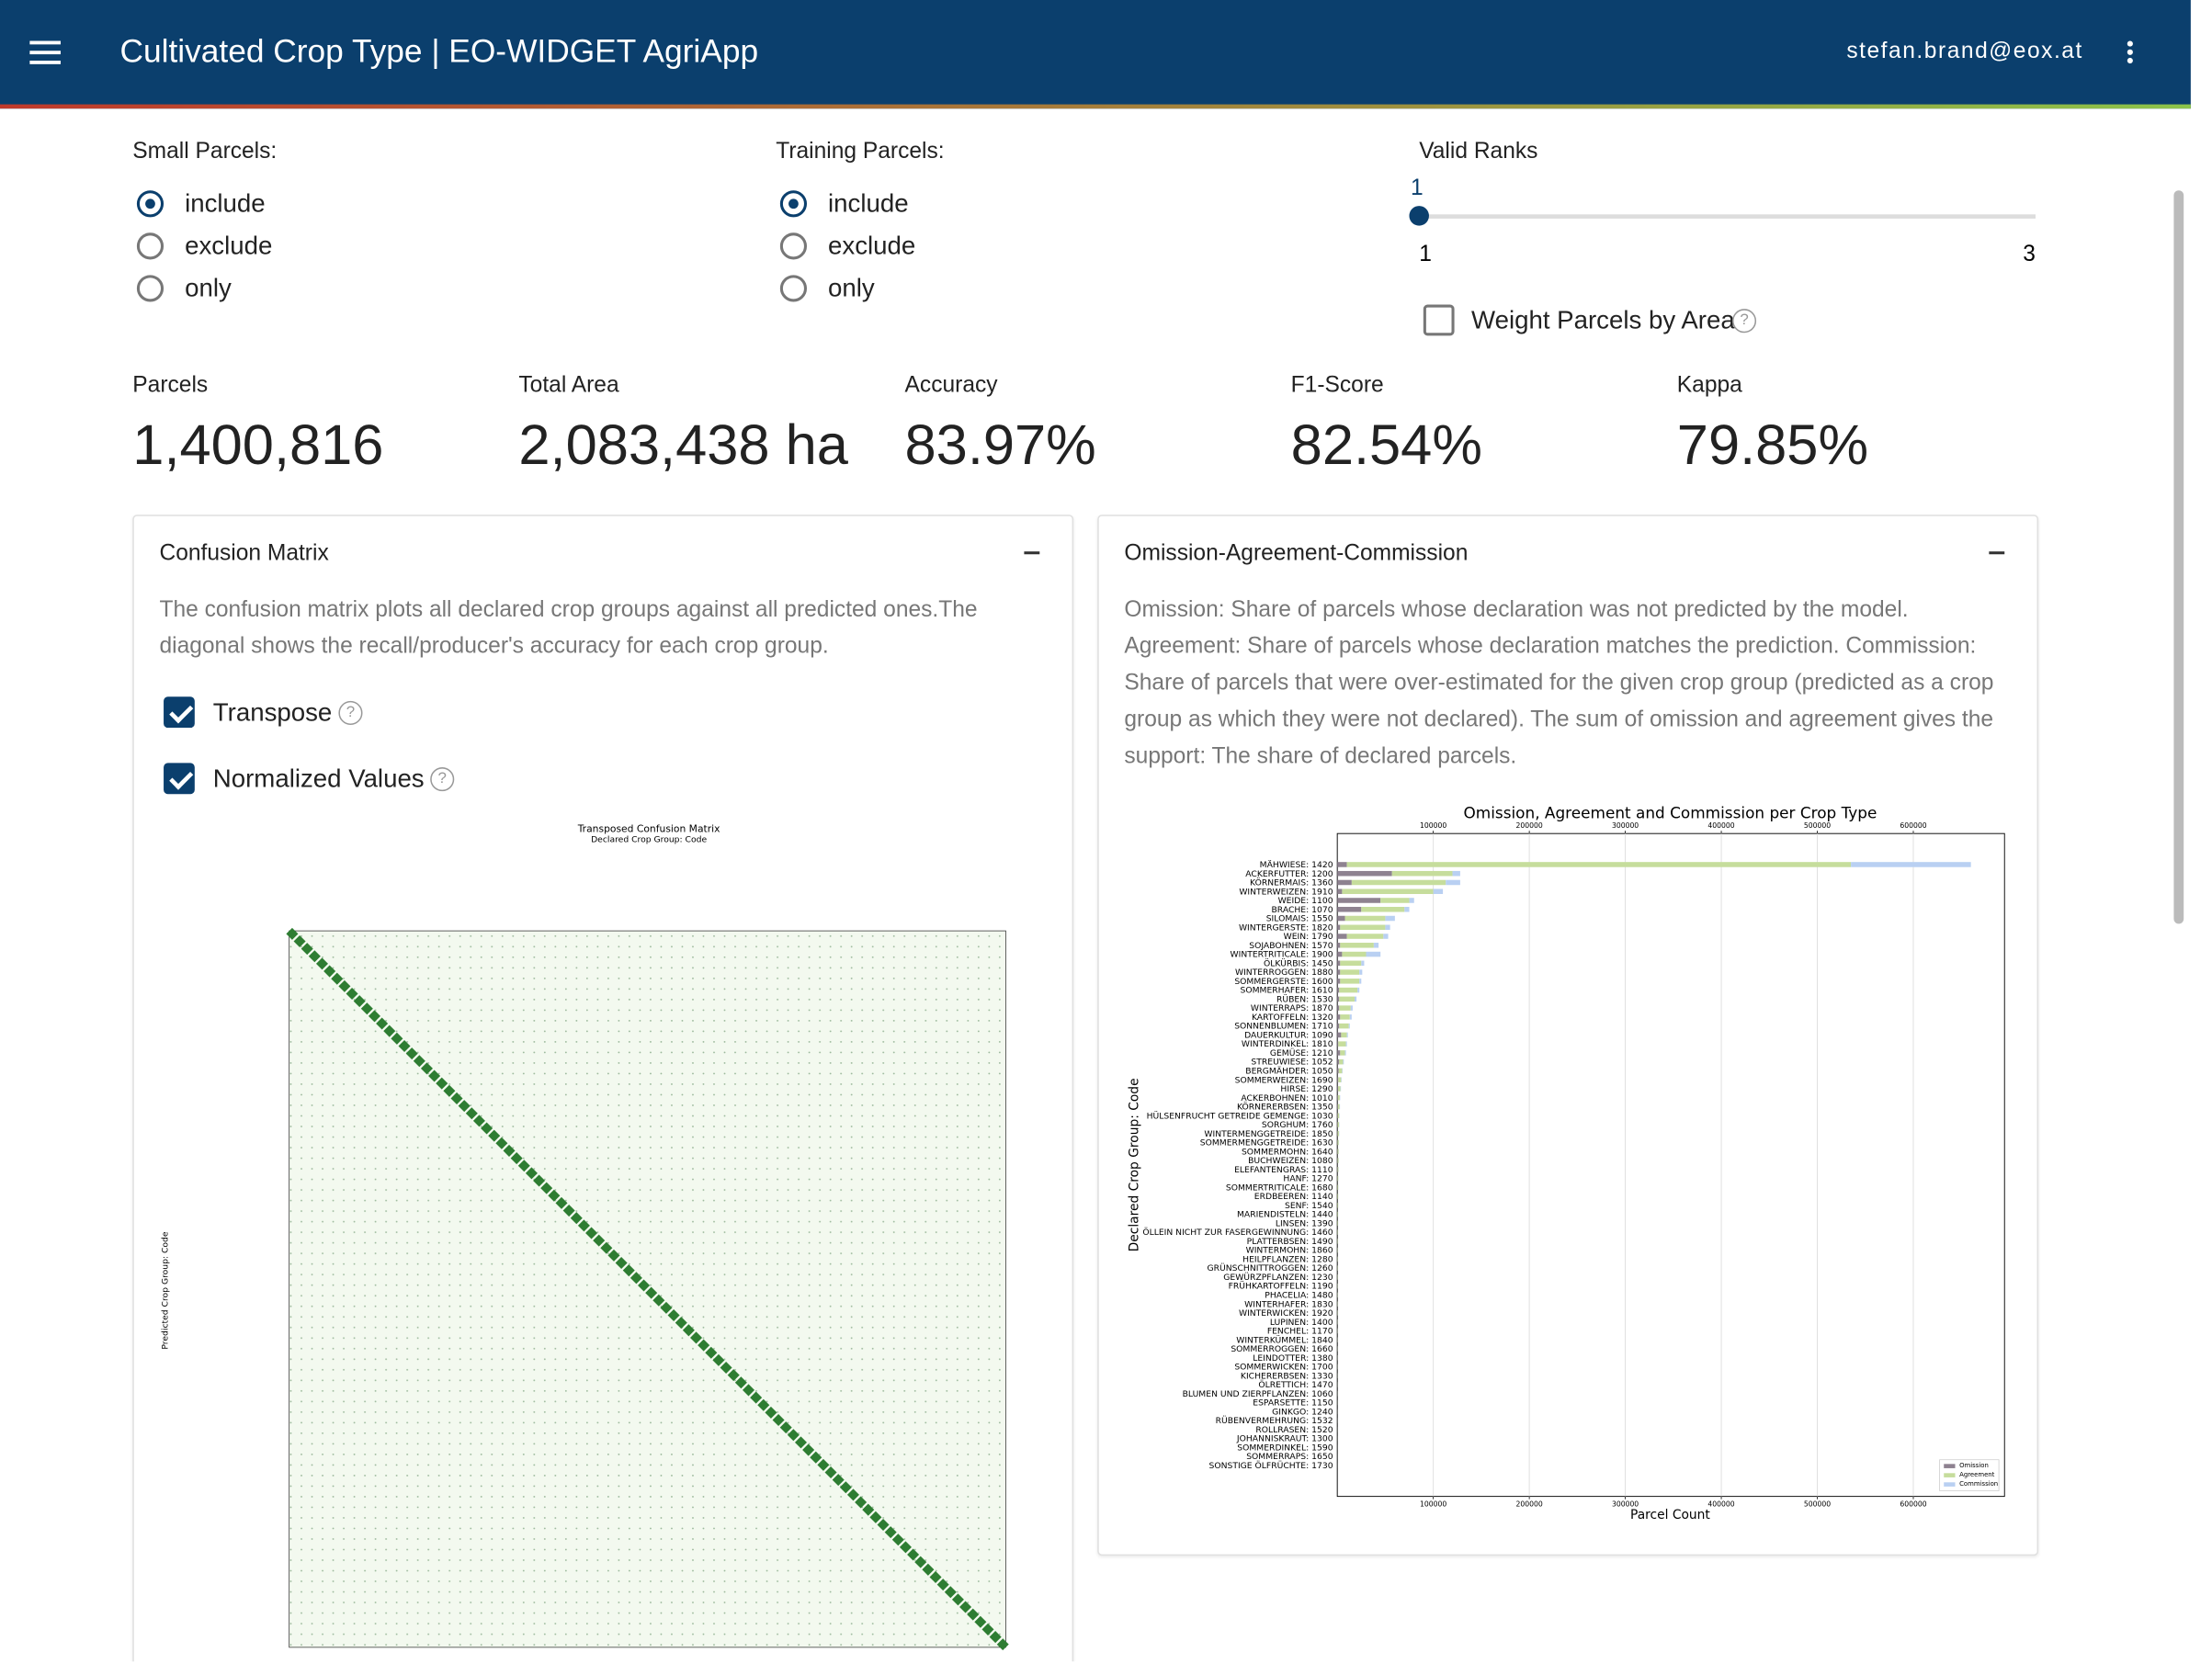 The height and width of the screenshot is (1675, 2212). What do you see at coordinates (1299, 1295) in the screenshot?
I see `y-tick-label: PHACELIA: 1480` at bounding box center [1299, 1295].